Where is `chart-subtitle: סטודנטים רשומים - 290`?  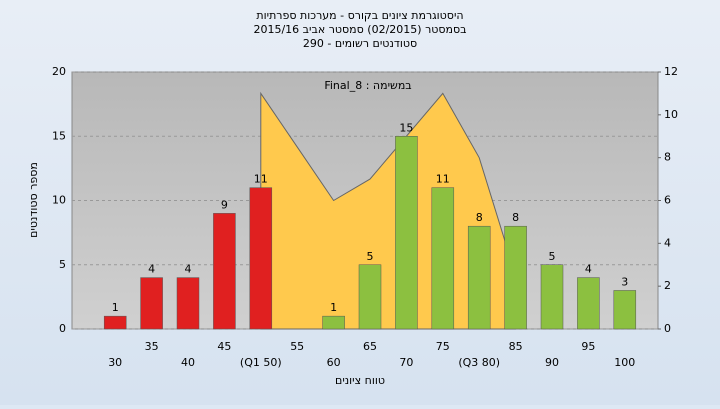
chart-subtitle: סטודנטים רשומים - 290 is located at coordinates (360, 43).